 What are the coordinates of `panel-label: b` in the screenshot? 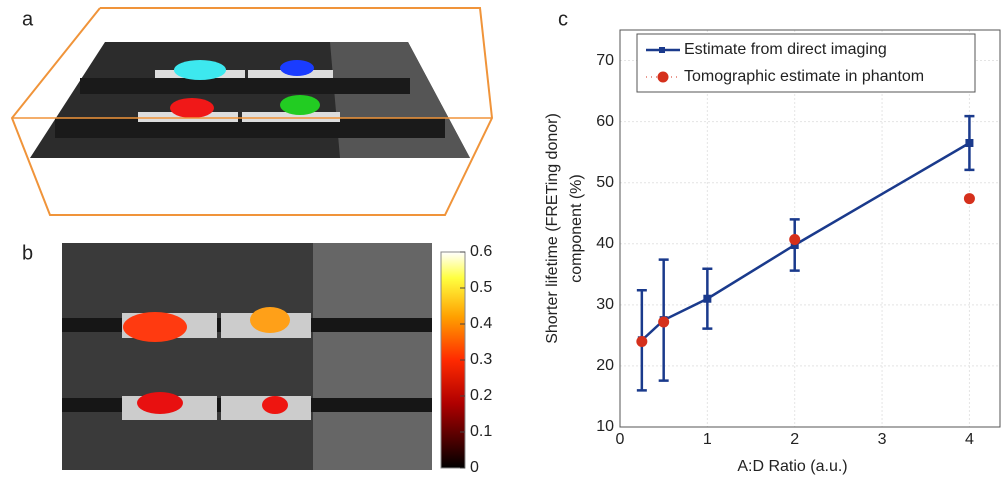 It's located at (27, 253).